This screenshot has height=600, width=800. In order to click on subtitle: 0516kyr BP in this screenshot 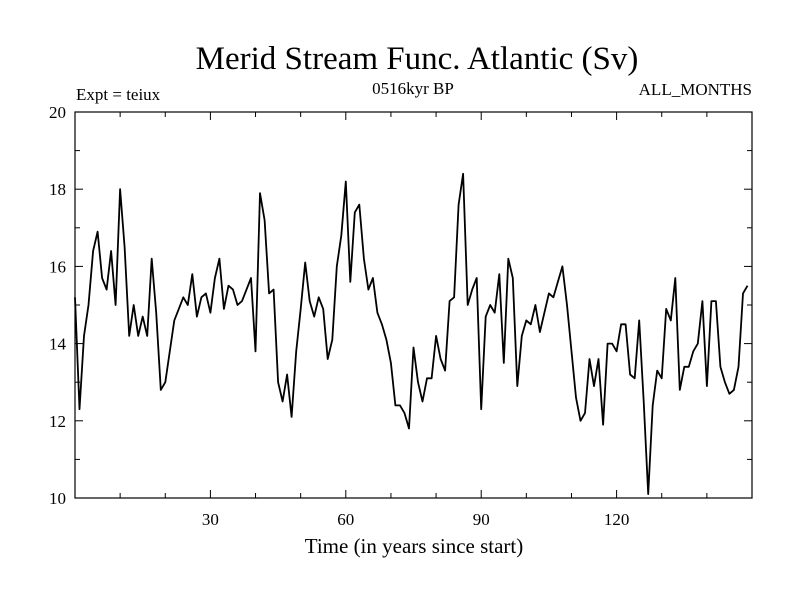, I will do `click(413, 88)`.